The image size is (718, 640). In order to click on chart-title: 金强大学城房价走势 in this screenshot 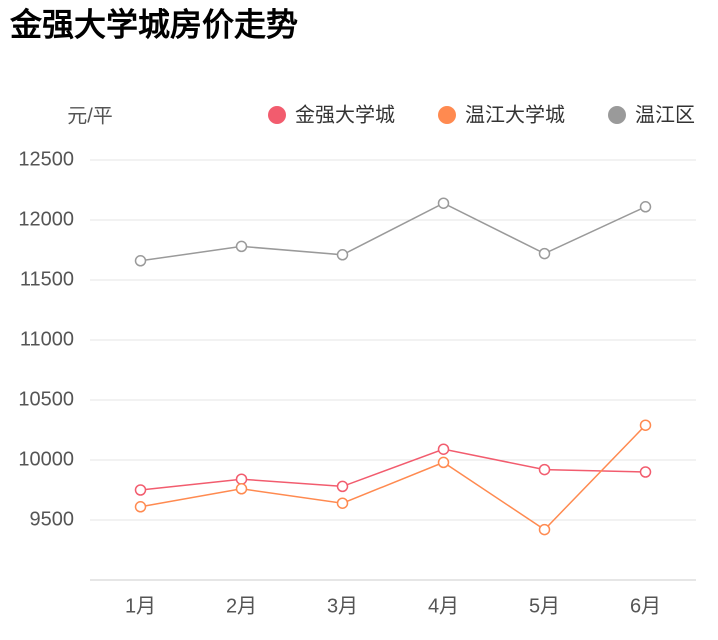, I will do `click(153, 24)`.